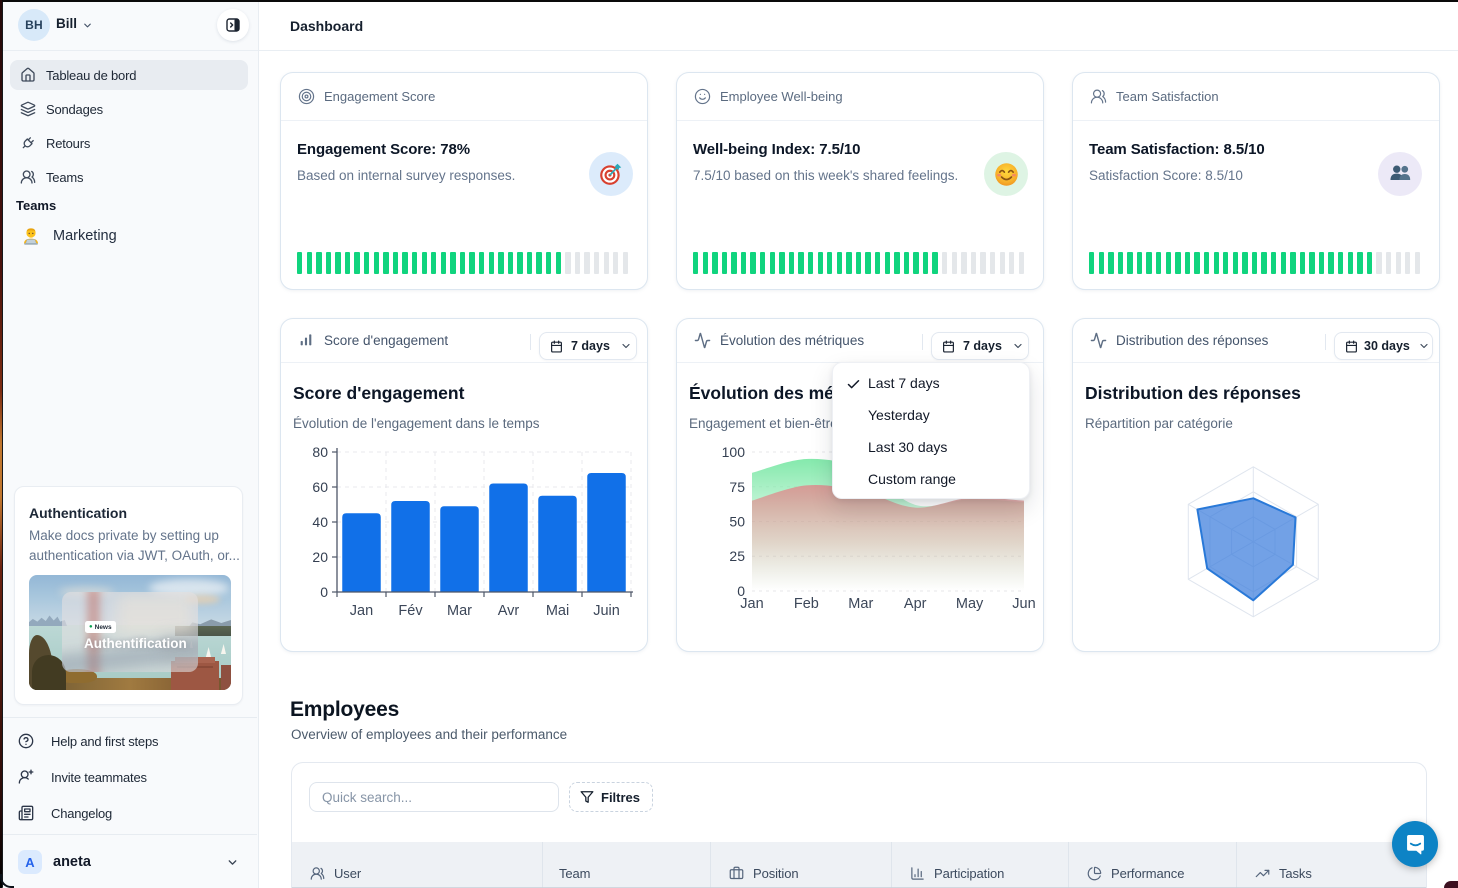  What do you see at coordinates (320, 452) in the screenshot?
I see `svg-text: 80` at bounding box center [320, 452].